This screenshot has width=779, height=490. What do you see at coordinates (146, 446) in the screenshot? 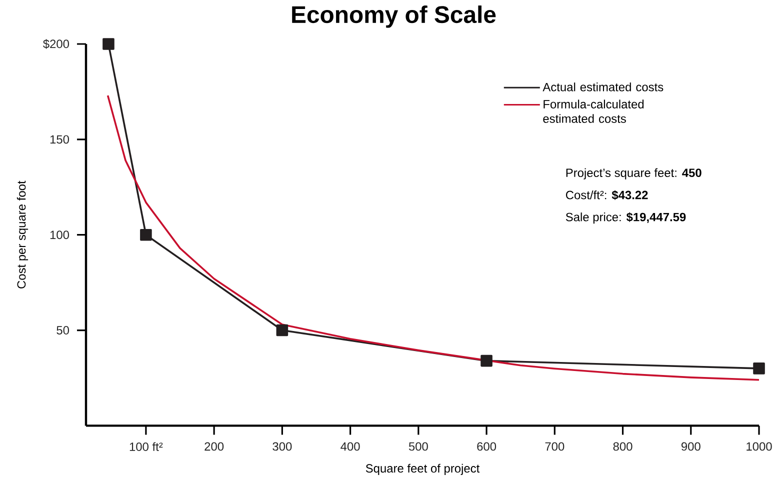
I see `x-tick-label: 100 ft²` at bounding box center [146, 446].